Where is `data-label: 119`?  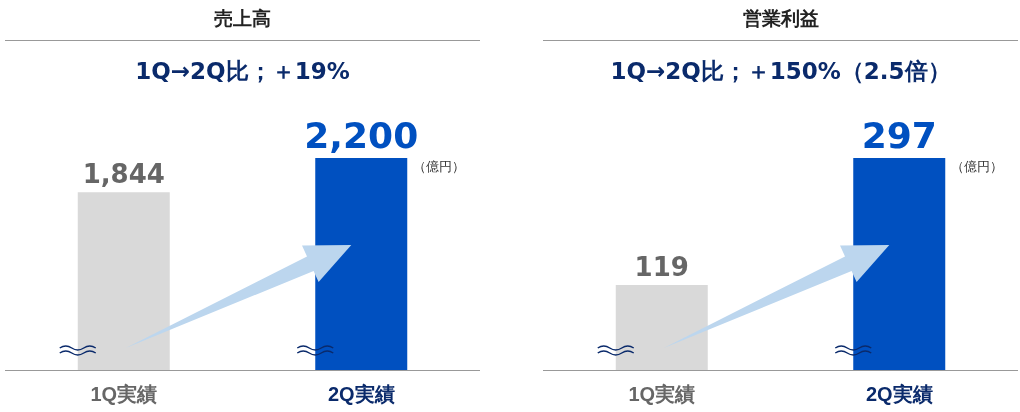
data-label: 119 is located at coordinates (661, 267).